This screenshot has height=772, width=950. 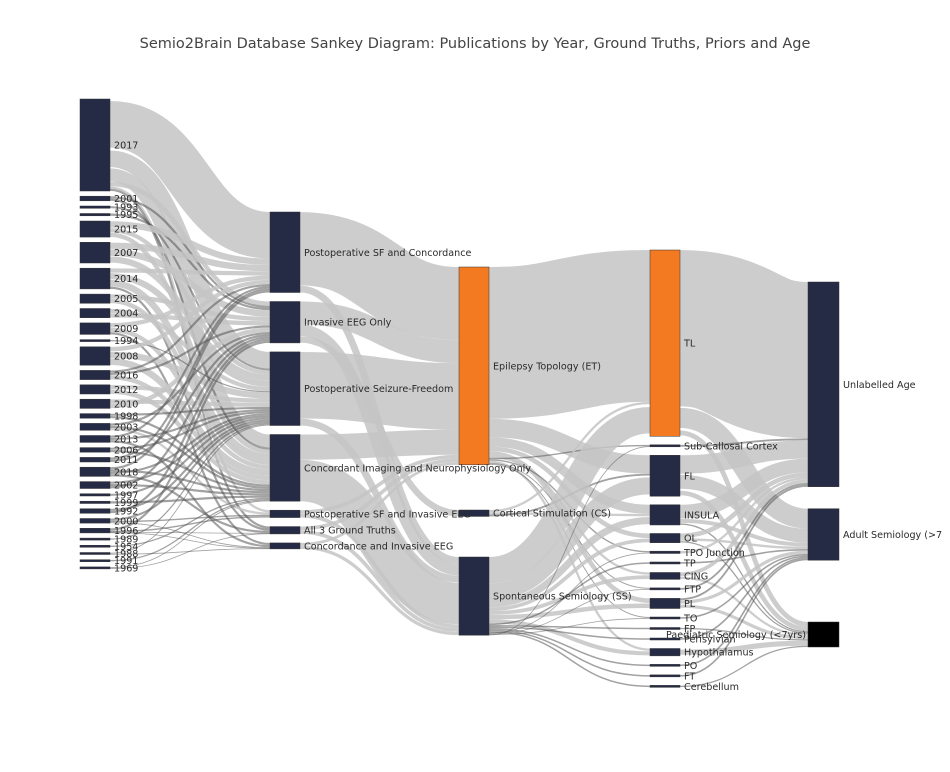 What do you see at coordinates (95, 531) in the screenshot?
I see `sankey-node-y1996` at bounding box center [95, 531].